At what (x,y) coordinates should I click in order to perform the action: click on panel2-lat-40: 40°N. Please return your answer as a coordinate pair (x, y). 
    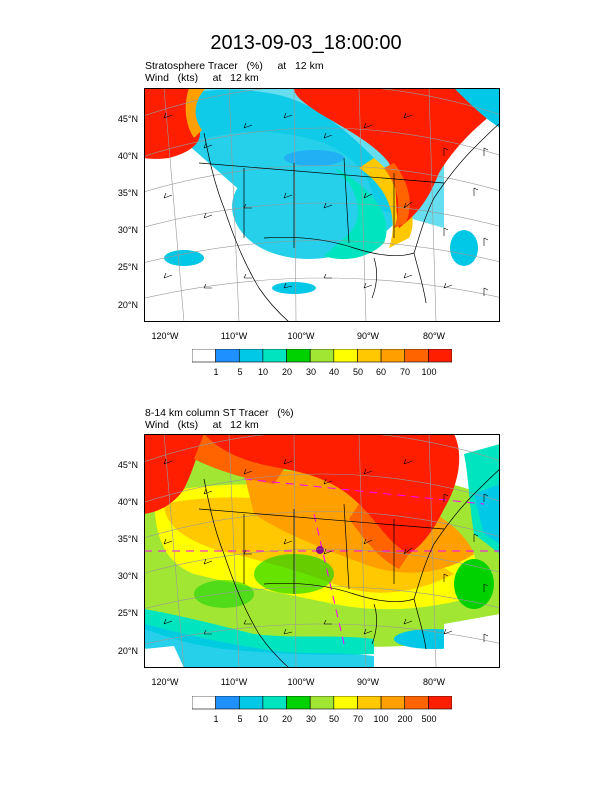
    Looking at the image, I should click on (127, 502).